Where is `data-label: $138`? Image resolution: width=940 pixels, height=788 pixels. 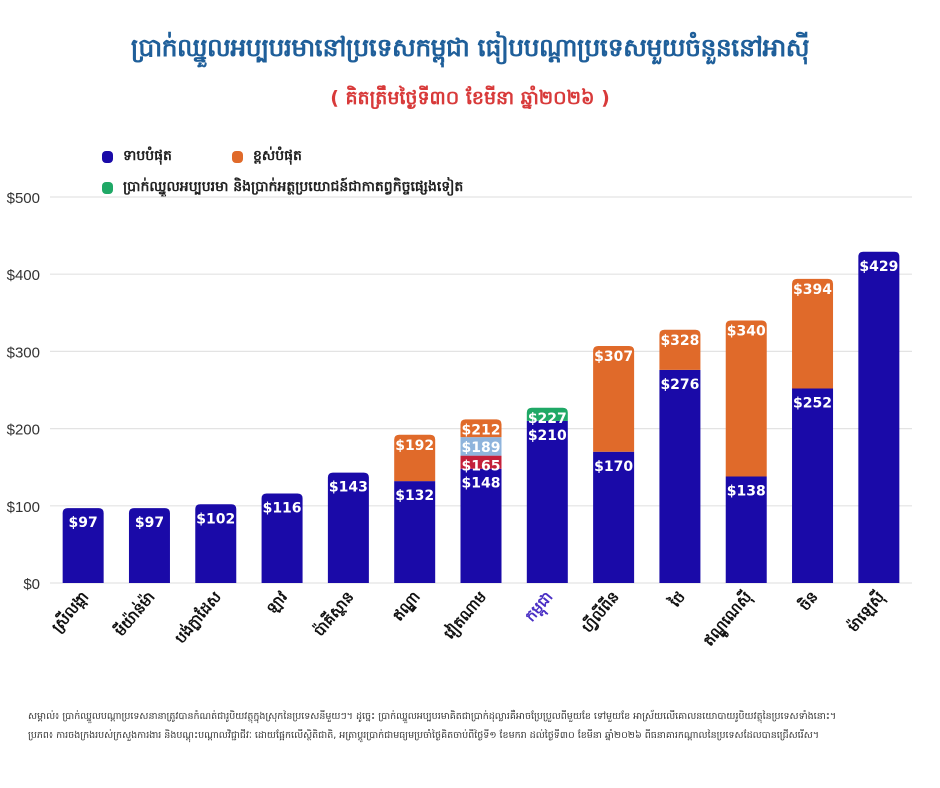
data-label: $138 is located at coordinates (746, 491).